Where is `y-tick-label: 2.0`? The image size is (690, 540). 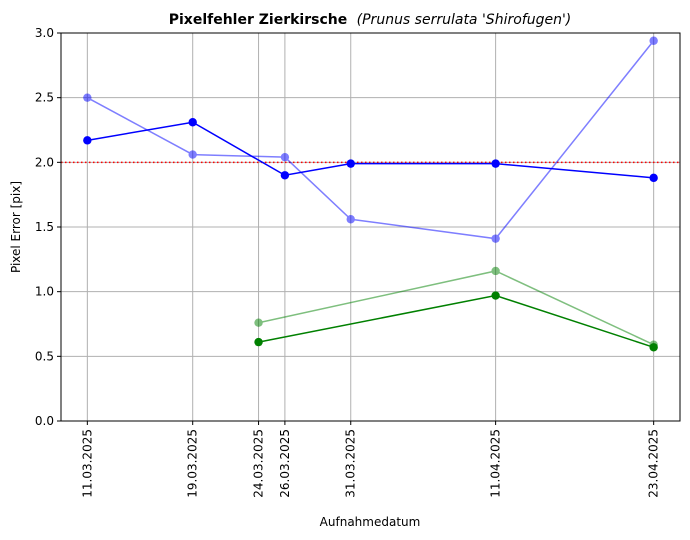 y-tick-label: 2.0 is located at coordinates (44, 162).